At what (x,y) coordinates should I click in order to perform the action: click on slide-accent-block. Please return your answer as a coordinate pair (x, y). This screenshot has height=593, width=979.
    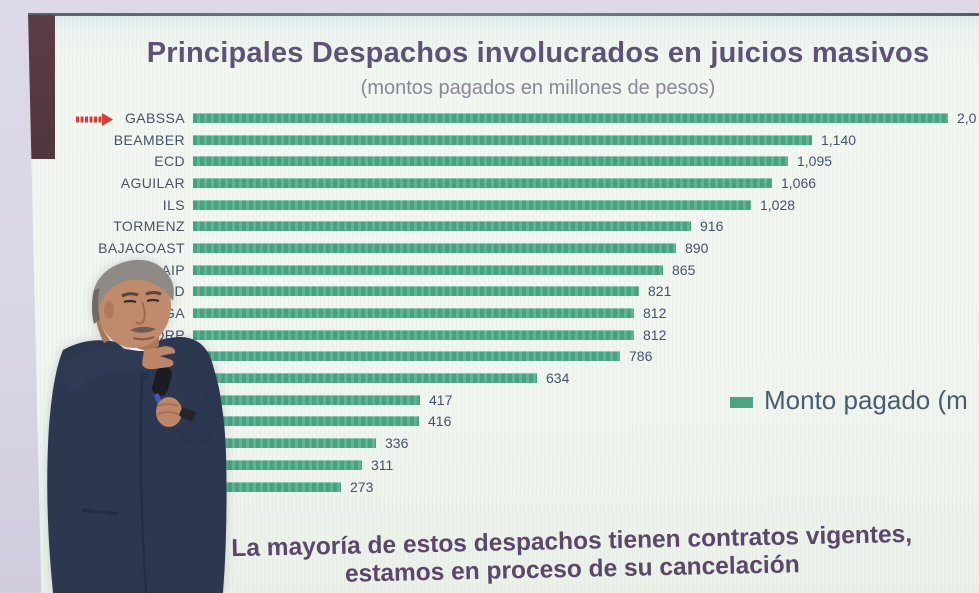
    Looking at the image, I should click on (41, 87).